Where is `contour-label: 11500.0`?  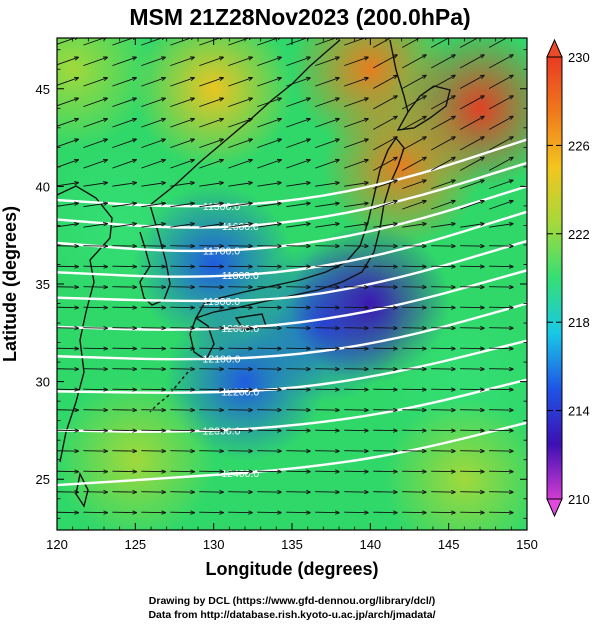 contour-label: 11500.0 is located at coordinates (221, 207).